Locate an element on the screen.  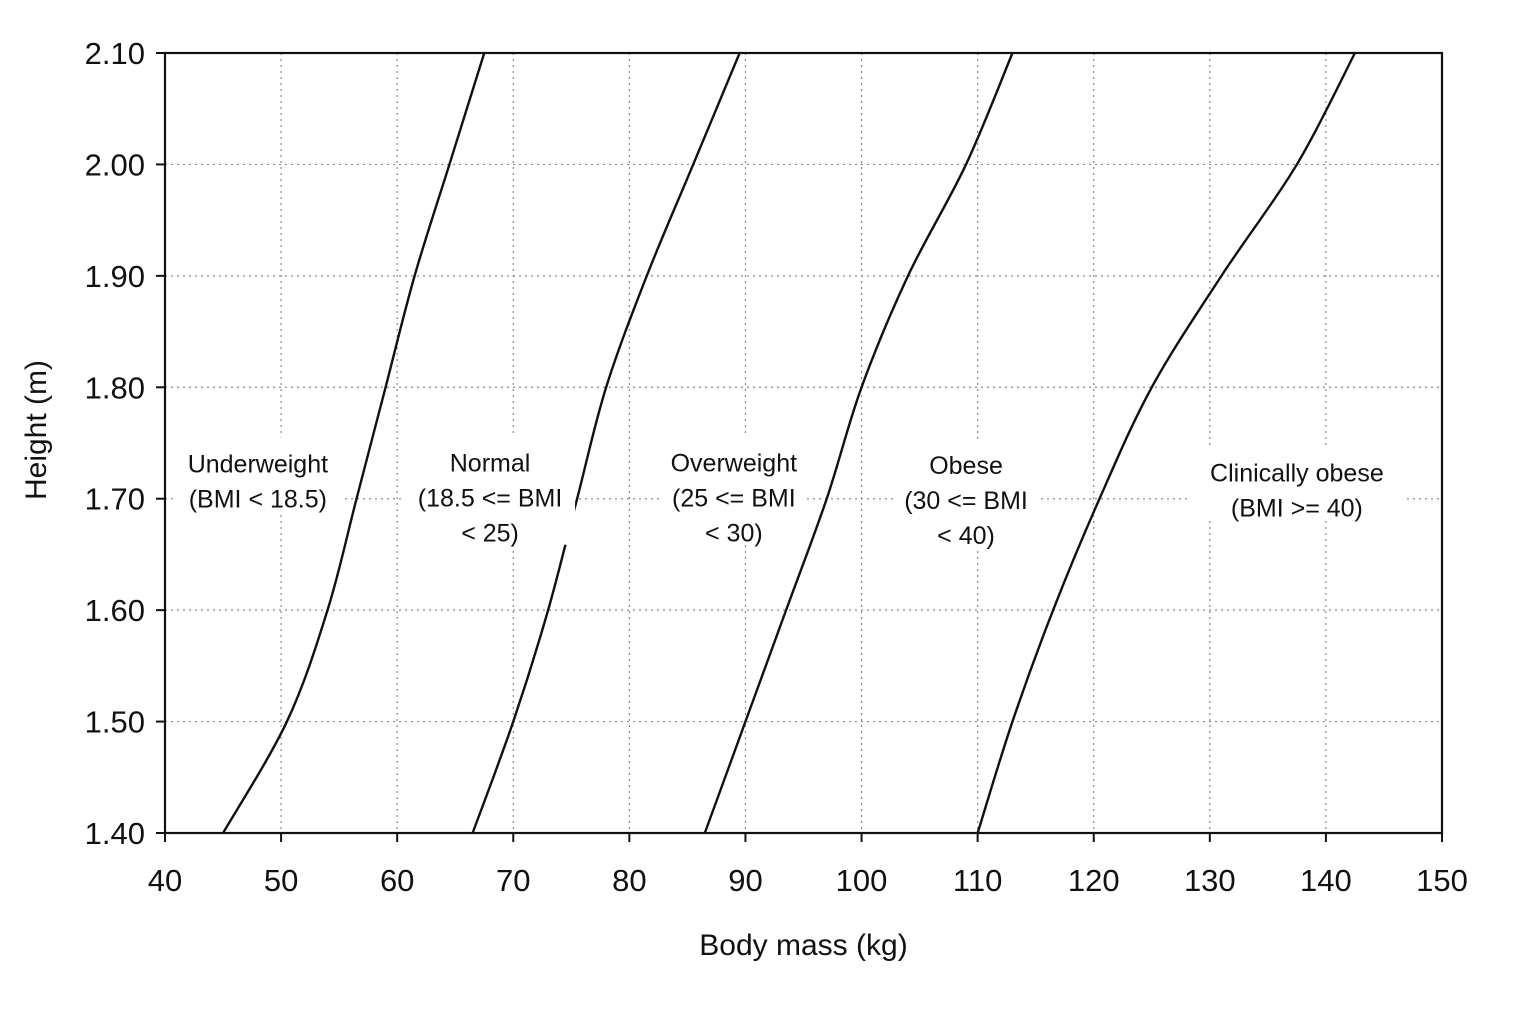
x-tick-label: 50 is located at coordinates (281, 880).